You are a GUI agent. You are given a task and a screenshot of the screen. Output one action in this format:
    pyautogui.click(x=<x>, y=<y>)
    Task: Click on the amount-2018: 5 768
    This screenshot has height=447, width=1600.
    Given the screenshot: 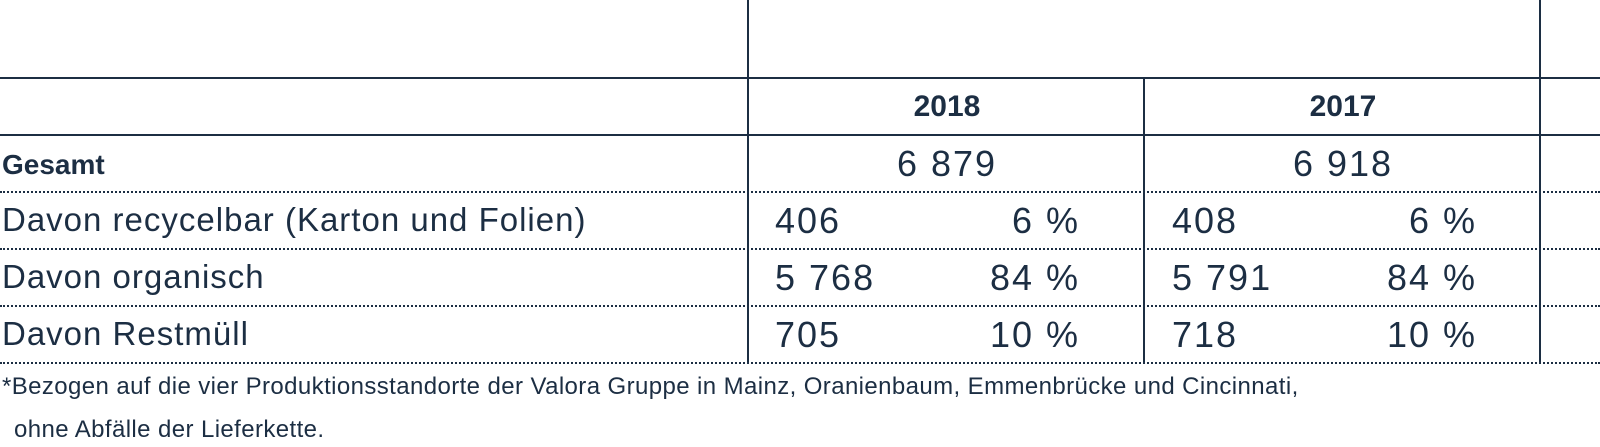 What is the action you would take?
    pyautogui.click(x=825, y=277)
    